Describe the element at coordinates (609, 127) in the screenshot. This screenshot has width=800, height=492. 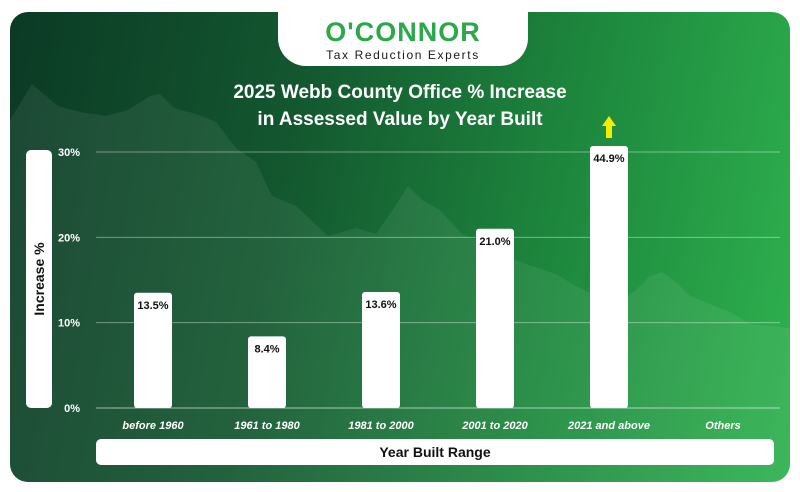
I see `up-arrow-icon` at that location.